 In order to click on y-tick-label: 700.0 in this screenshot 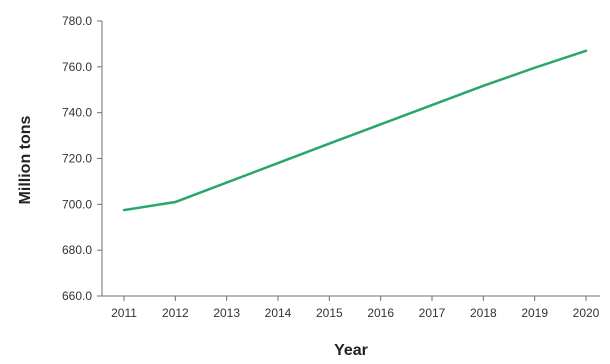, I will do `click(77, 204)`.